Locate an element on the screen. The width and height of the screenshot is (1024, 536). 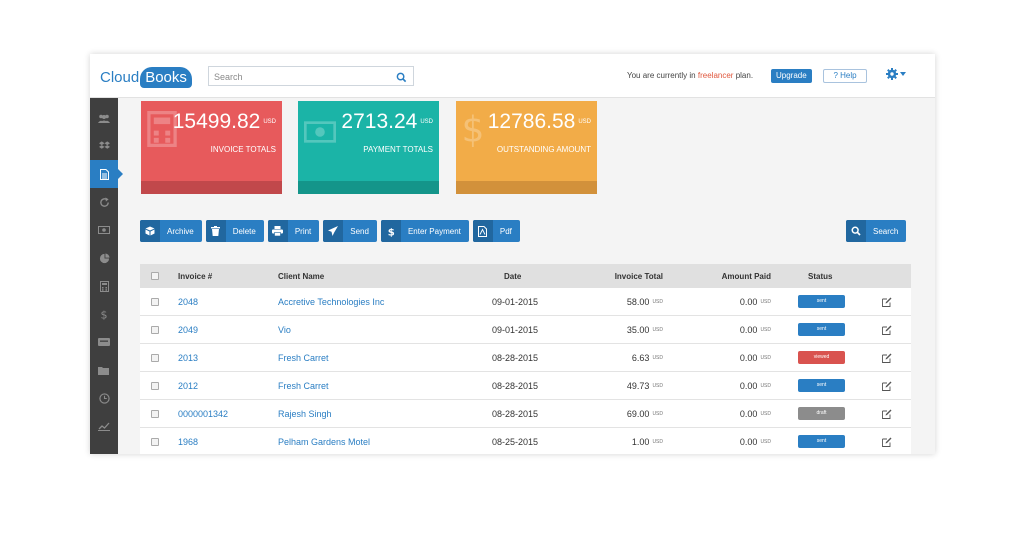
sidebar-item-products is located at coordinates (104, 146).